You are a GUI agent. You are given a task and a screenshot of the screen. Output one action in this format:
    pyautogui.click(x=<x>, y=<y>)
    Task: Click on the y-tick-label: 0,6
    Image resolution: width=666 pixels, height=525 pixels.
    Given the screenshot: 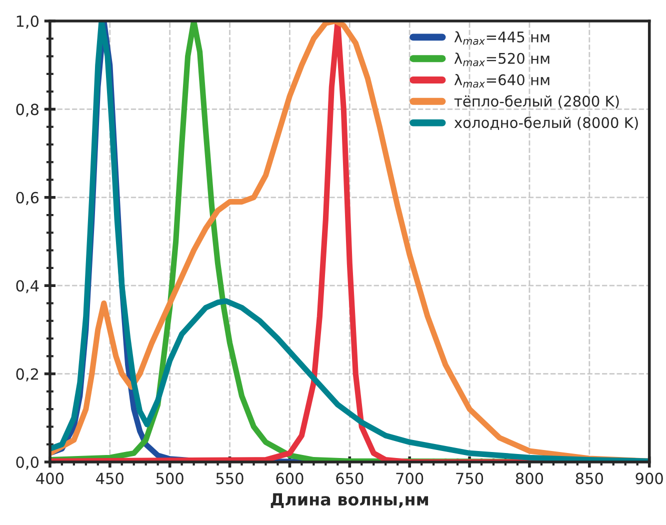 What is the action you would take?
    pyautogui.click(x=27, y=198)
    